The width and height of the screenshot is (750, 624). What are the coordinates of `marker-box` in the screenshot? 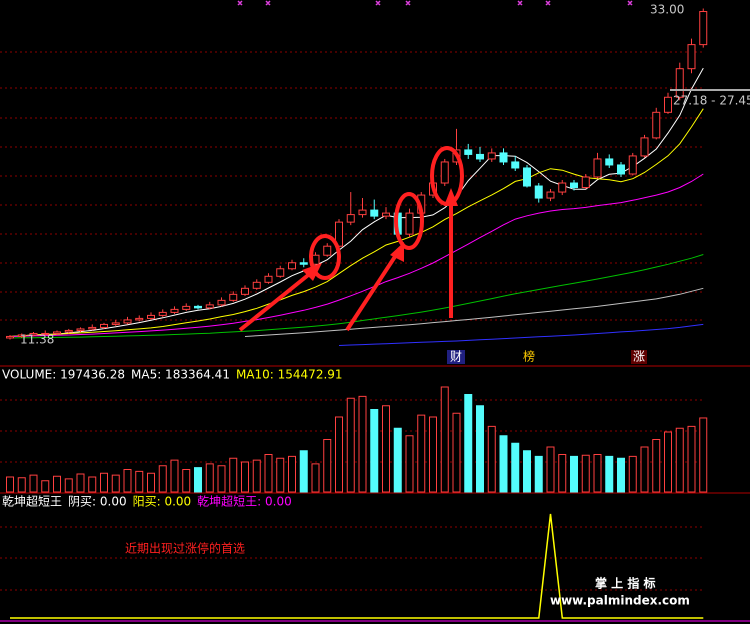 It's located at (639, 357).